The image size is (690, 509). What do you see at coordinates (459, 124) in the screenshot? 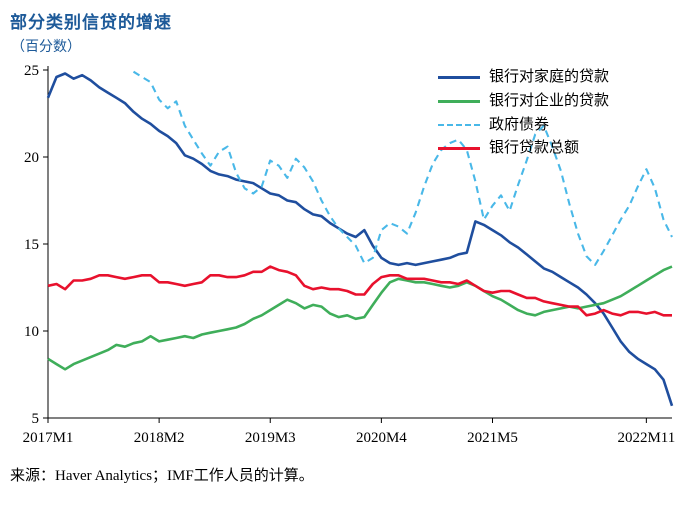
I see `legend-line-swatch-government-bonds` at bounding box center [459, 124].